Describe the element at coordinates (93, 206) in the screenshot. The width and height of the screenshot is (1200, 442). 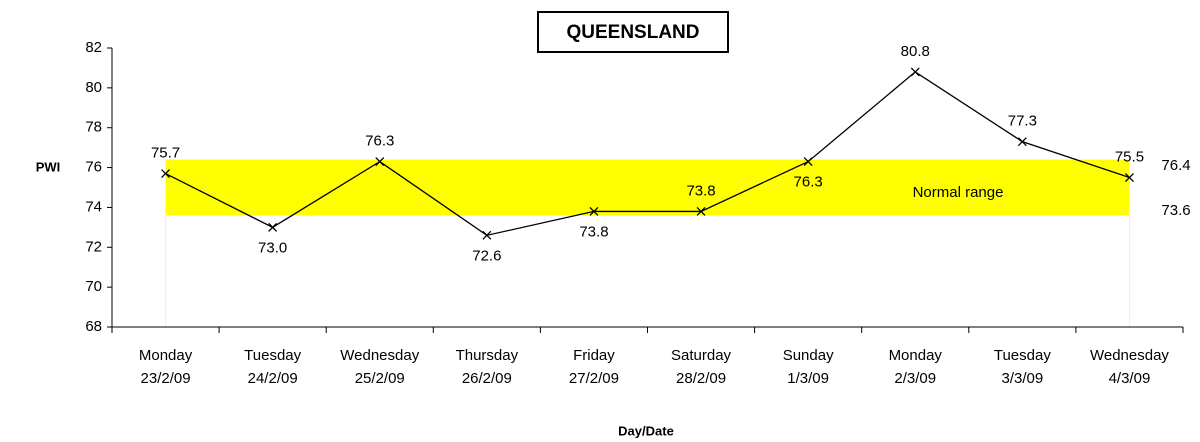
I see `y-tick-label: 74` at that location.